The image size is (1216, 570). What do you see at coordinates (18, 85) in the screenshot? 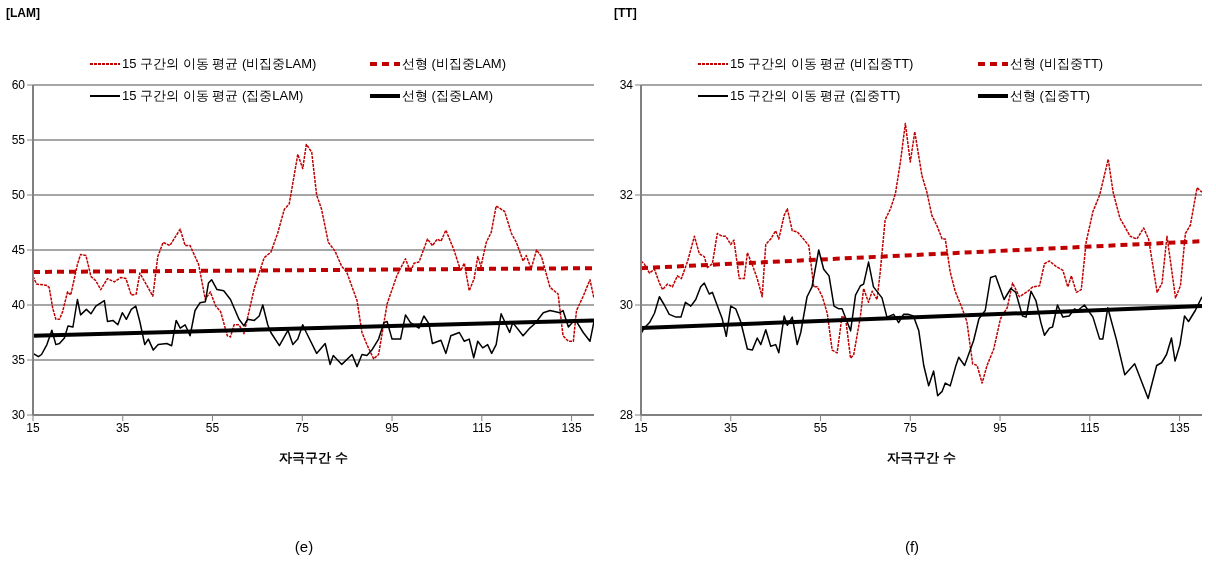
I see `y-tick-label: 60` at bounding box center [18, 85].